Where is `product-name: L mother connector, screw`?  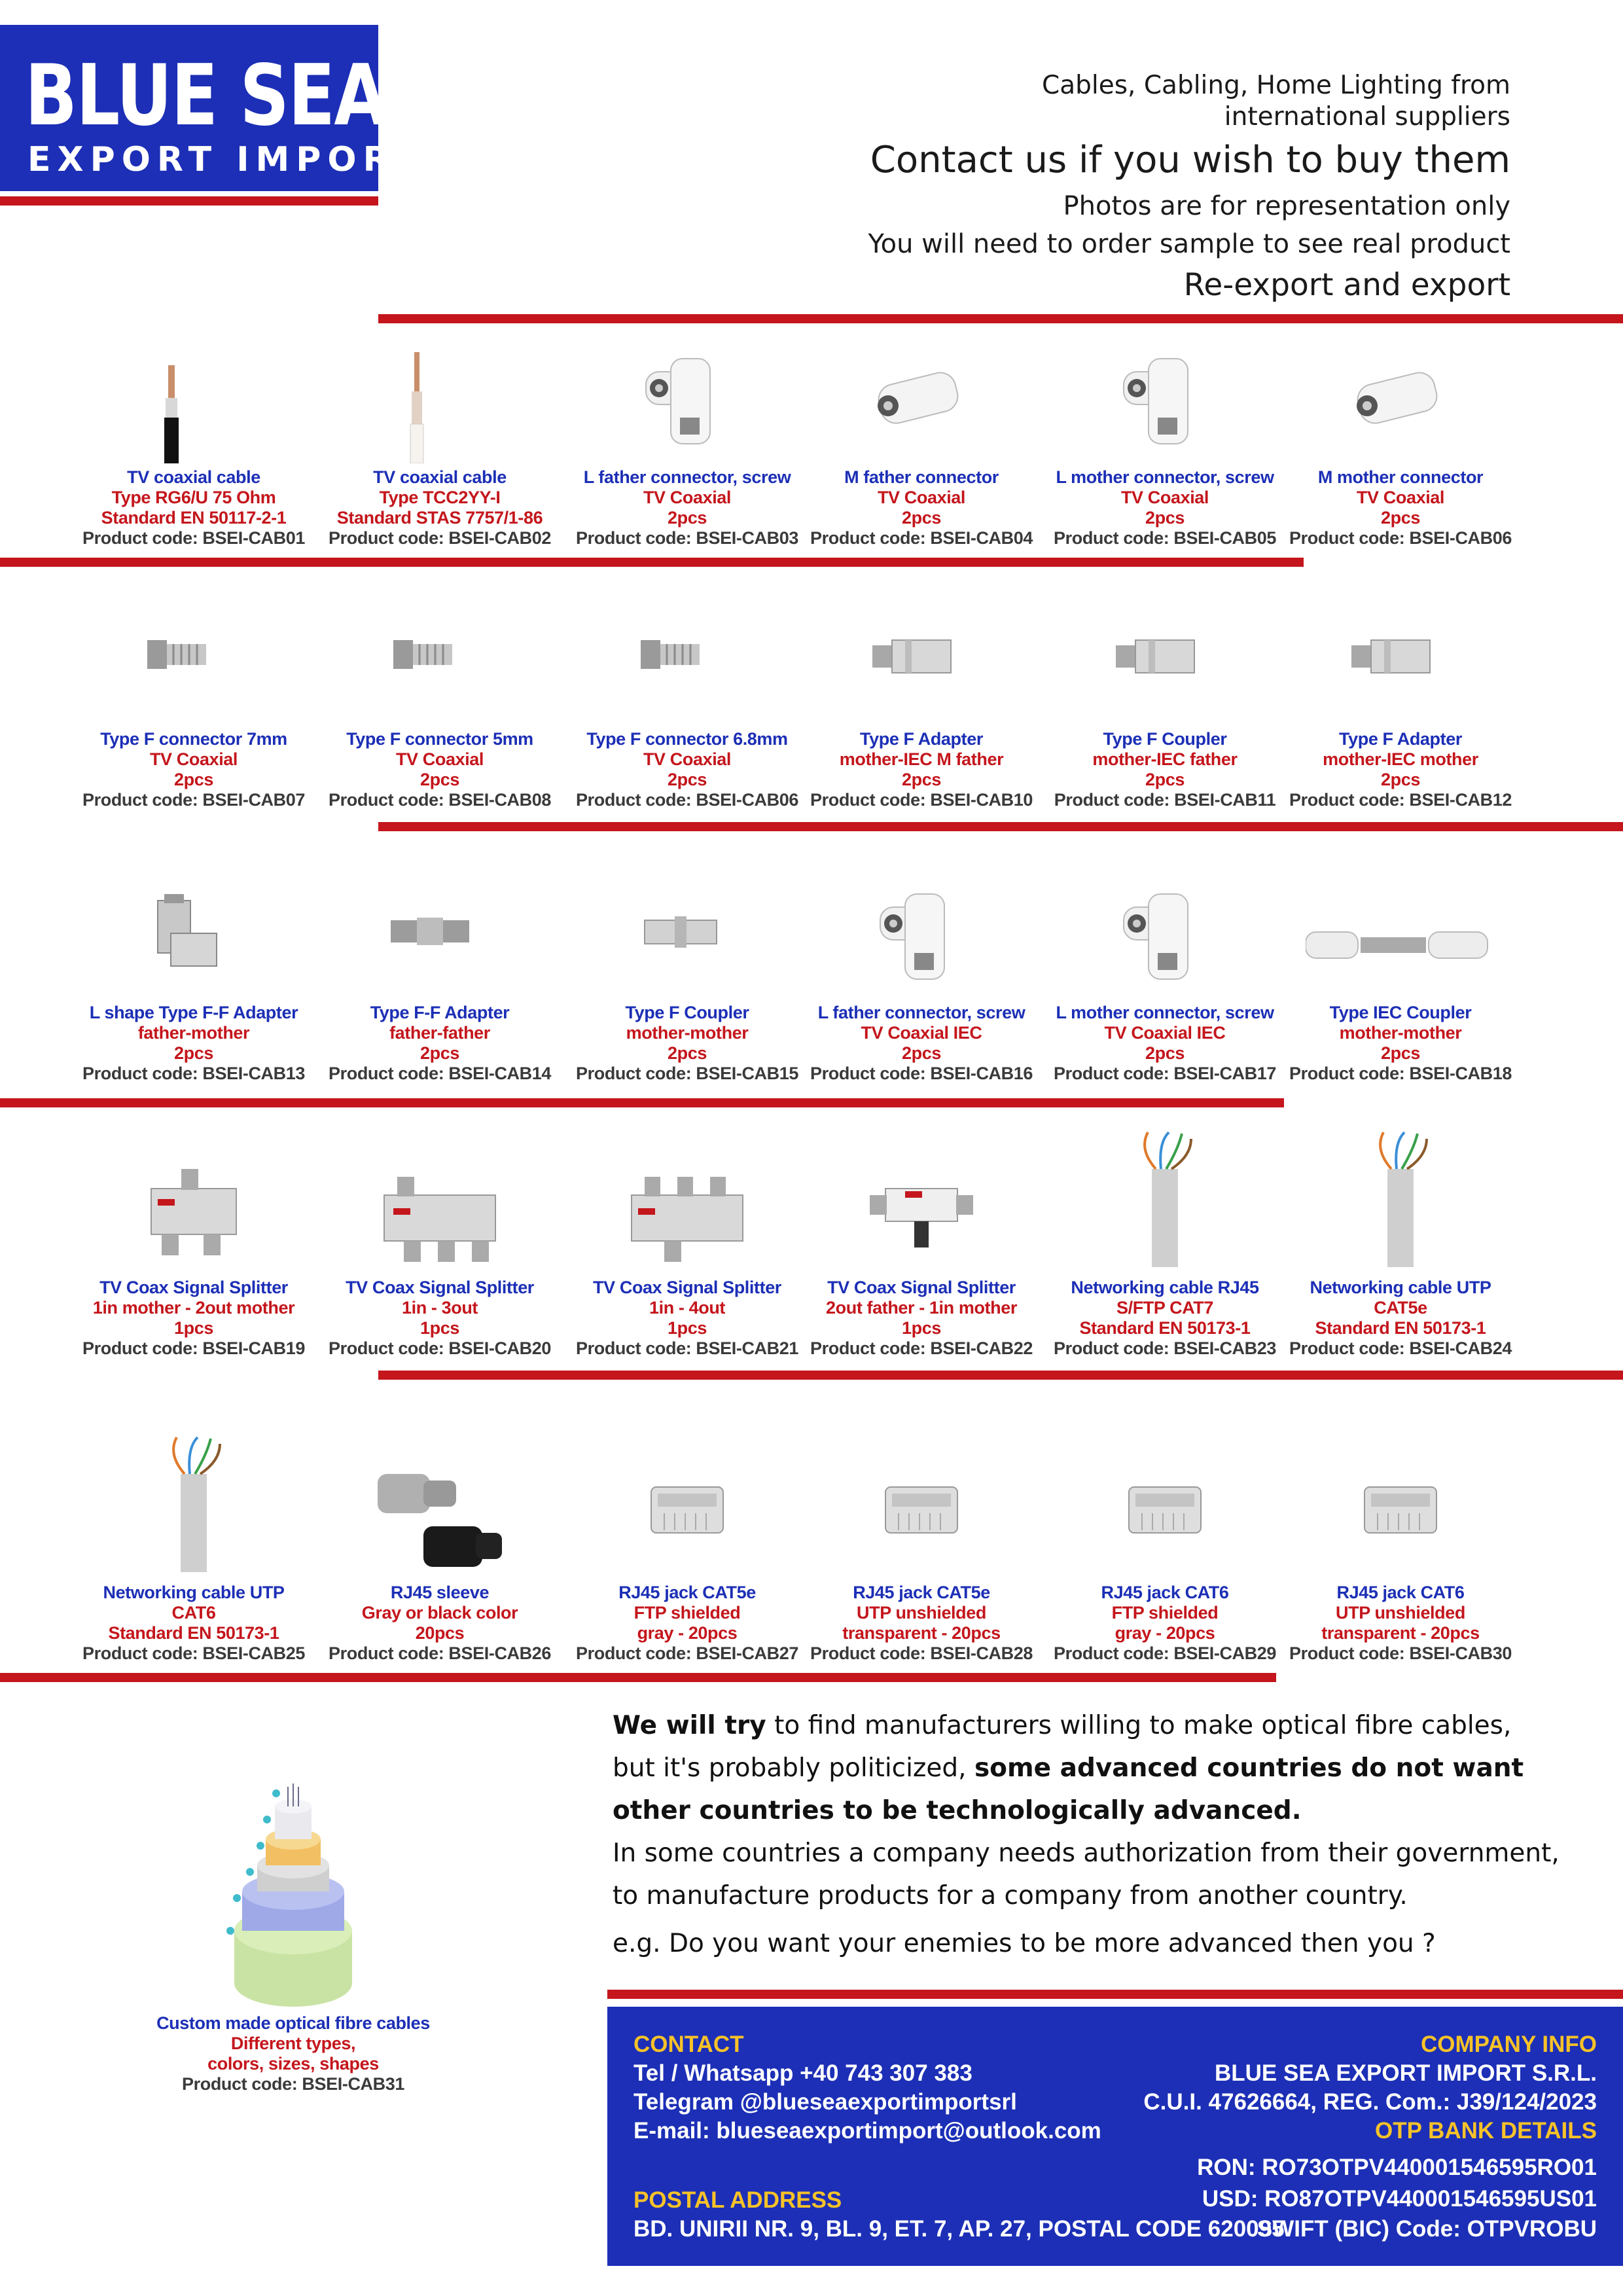
product-name: L mother connector, screw is located at coordinates (1165, 477).